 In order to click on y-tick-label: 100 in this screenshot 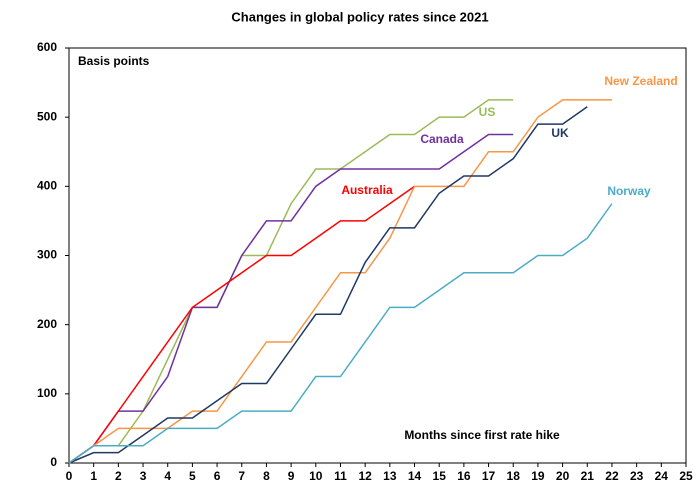, I will do `click(47, 393)`.